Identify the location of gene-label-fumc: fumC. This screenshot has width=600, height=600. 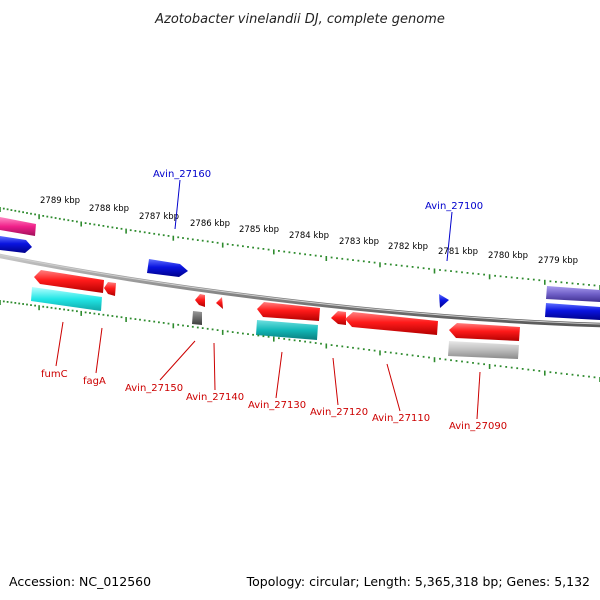
(54, 374).